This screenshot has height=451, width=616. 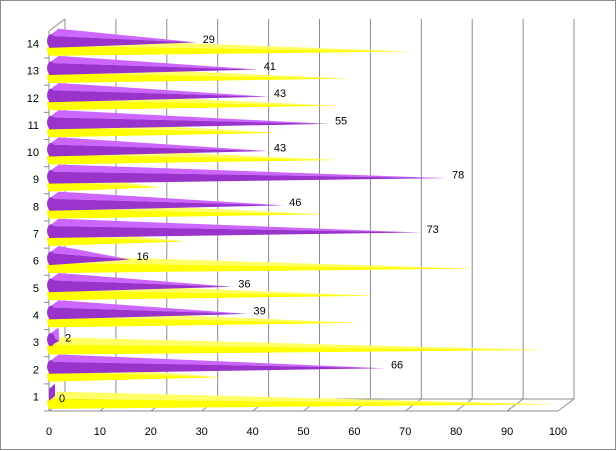 What do you see at coordinates (303, 403) in the screenshot?
I see `yellow-cone-1-front-face` at bounding box center [303, 403].